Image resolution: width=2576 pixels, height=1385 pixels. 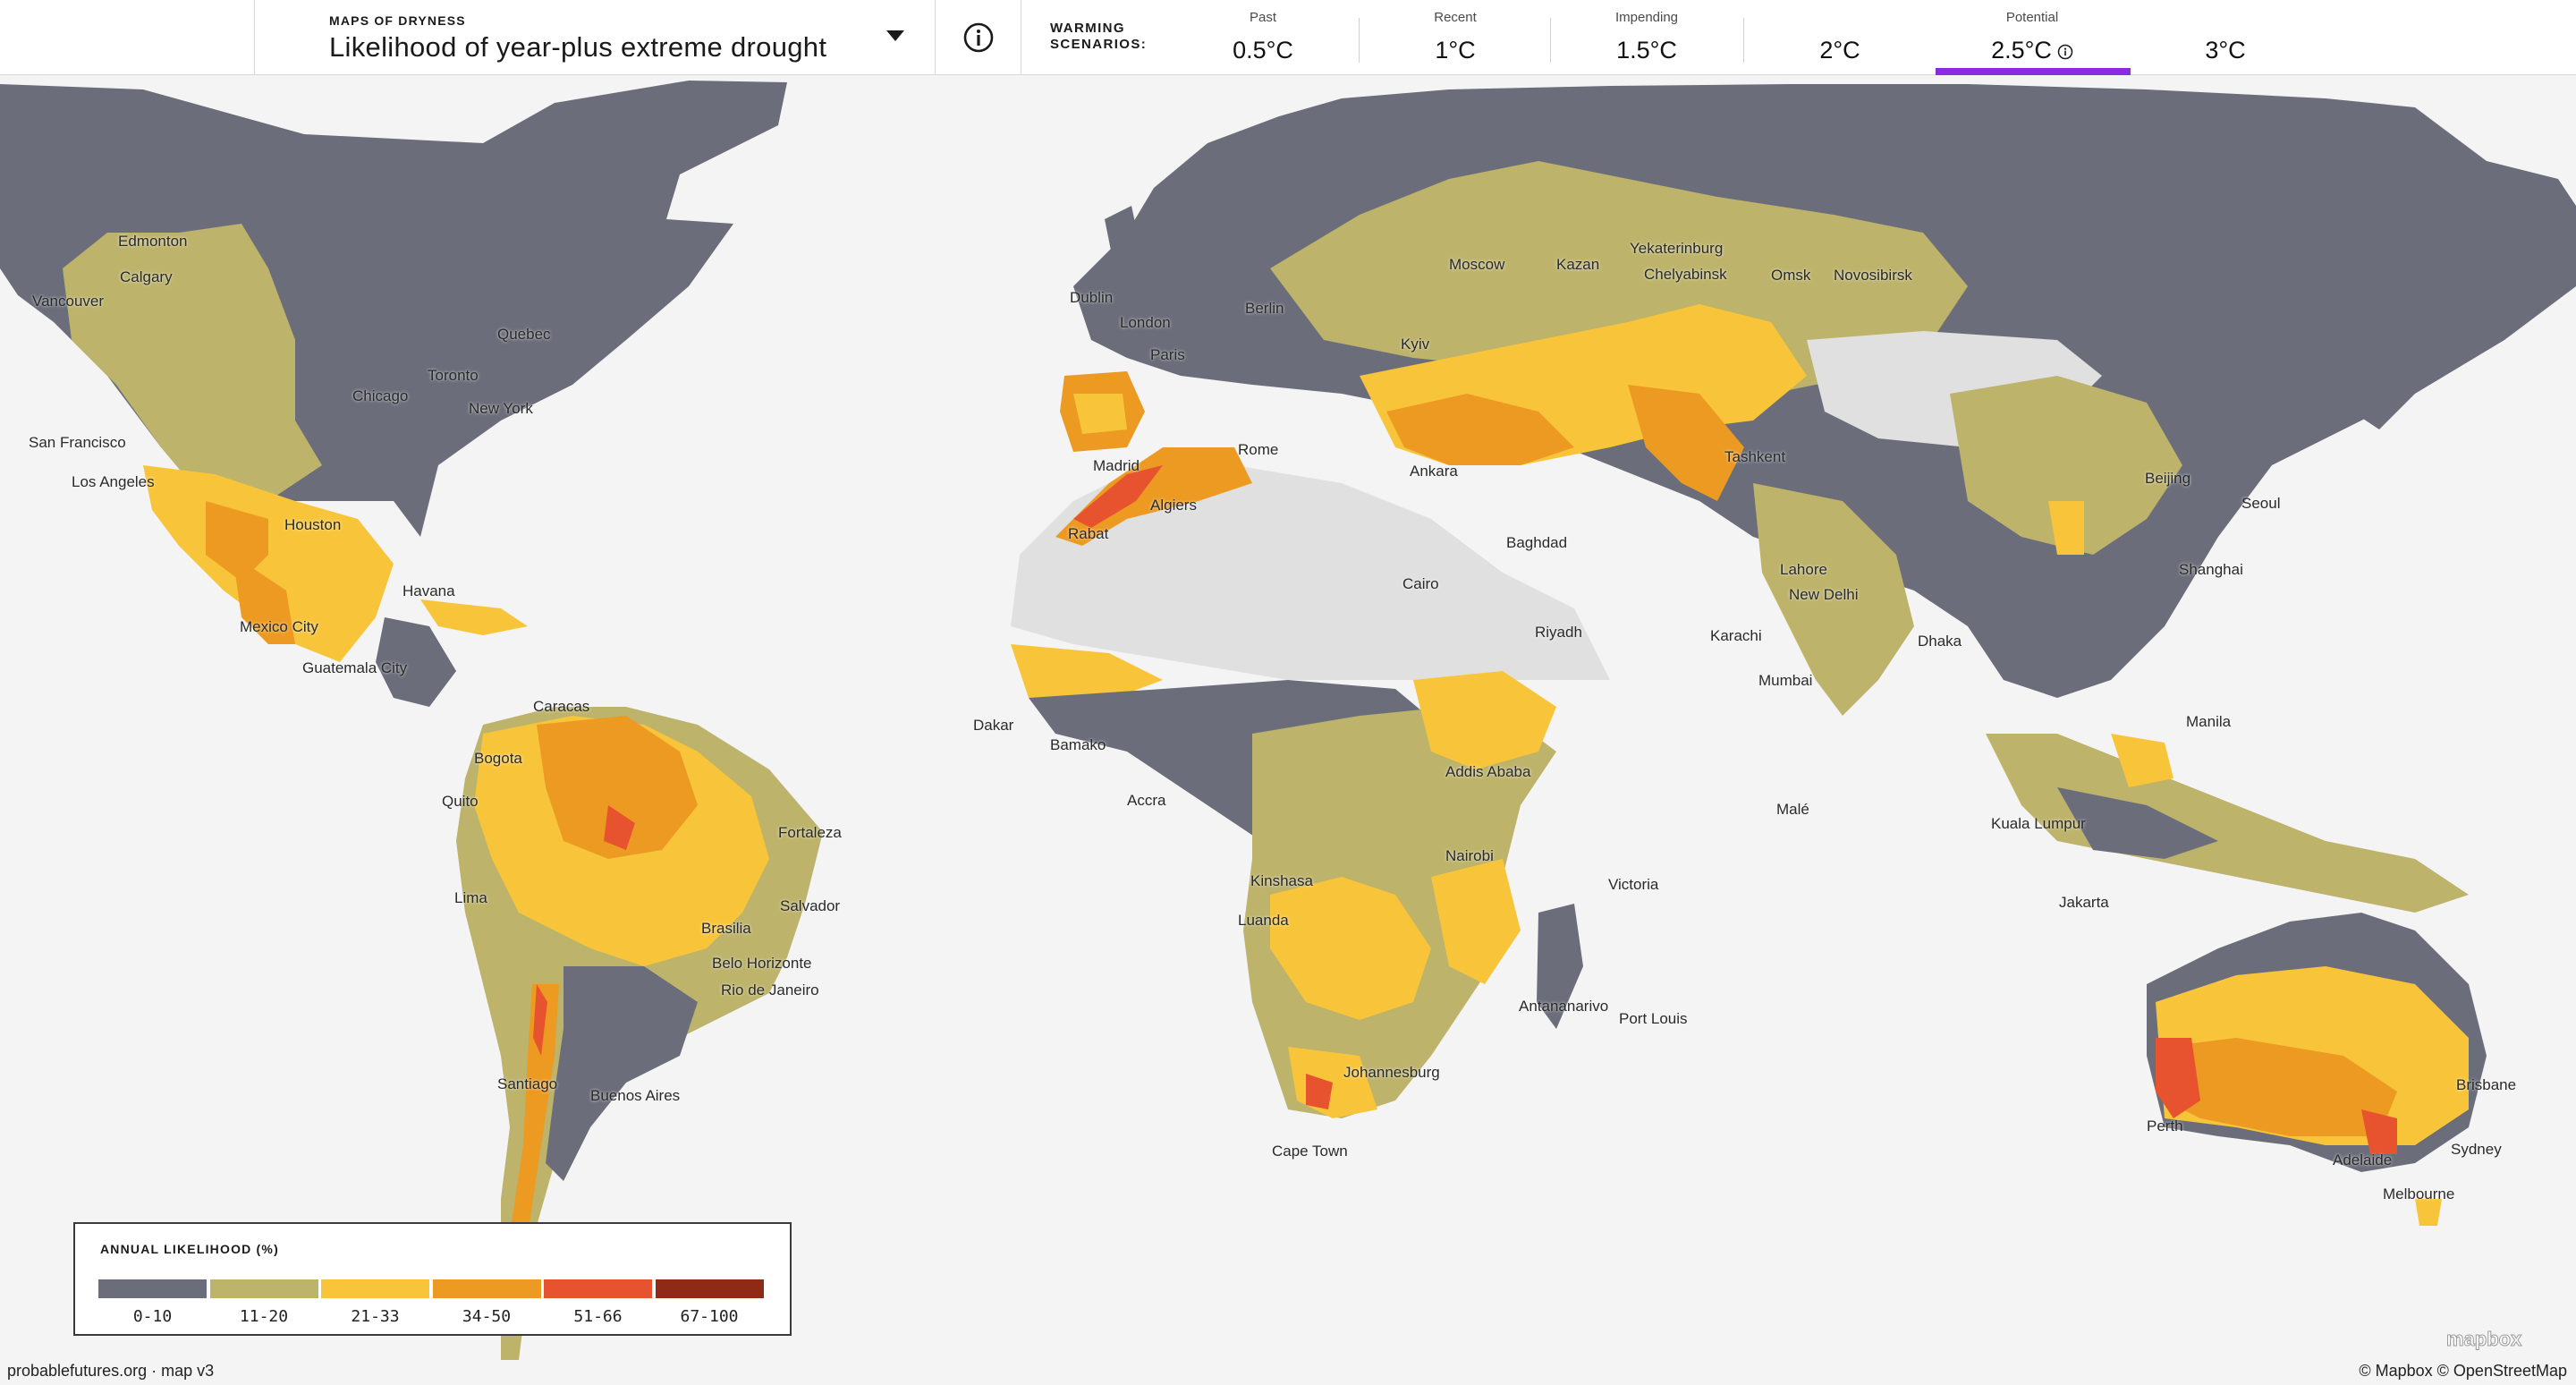 I want to click on legend-title: ANNUAL LIKELIHOOD (%), so click(x=189, y=1249).